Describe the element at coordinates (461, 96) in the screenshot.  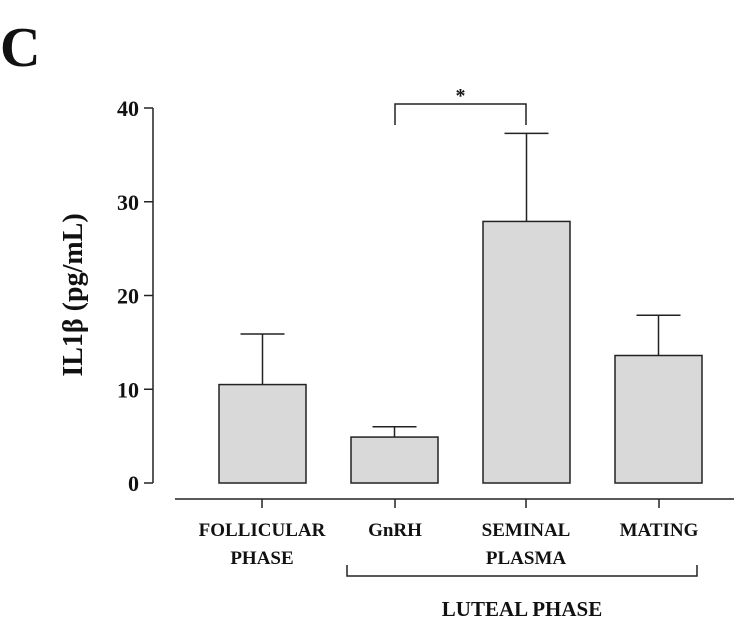
I see `significance-label: *` at that location.